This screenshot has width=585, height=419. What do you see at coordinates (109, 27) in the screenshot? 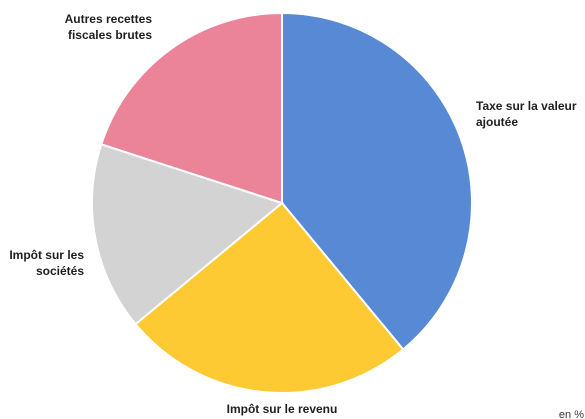
I see `slice-label: Autres recettes fiscales brutes` at bounding box center [109, 27].